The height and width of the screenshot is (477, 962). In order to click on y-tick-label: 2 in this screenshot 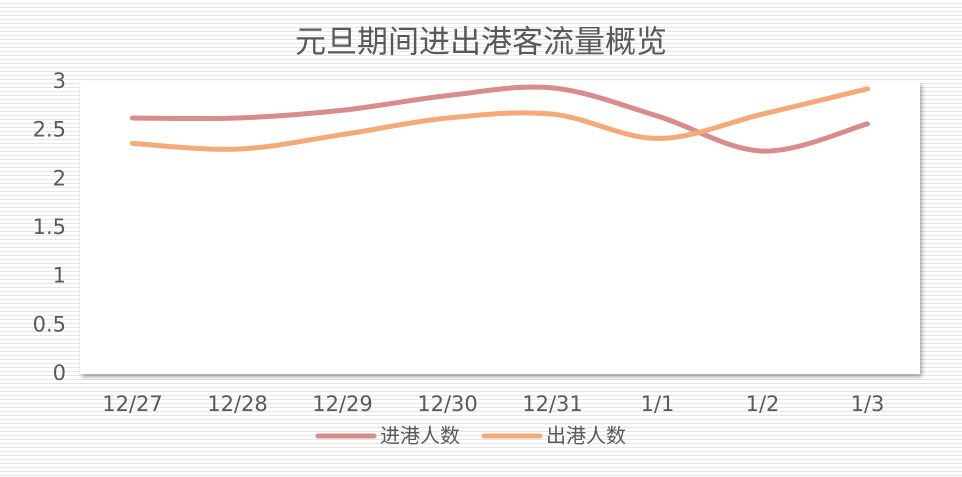, I will do `click(59, 178)`.